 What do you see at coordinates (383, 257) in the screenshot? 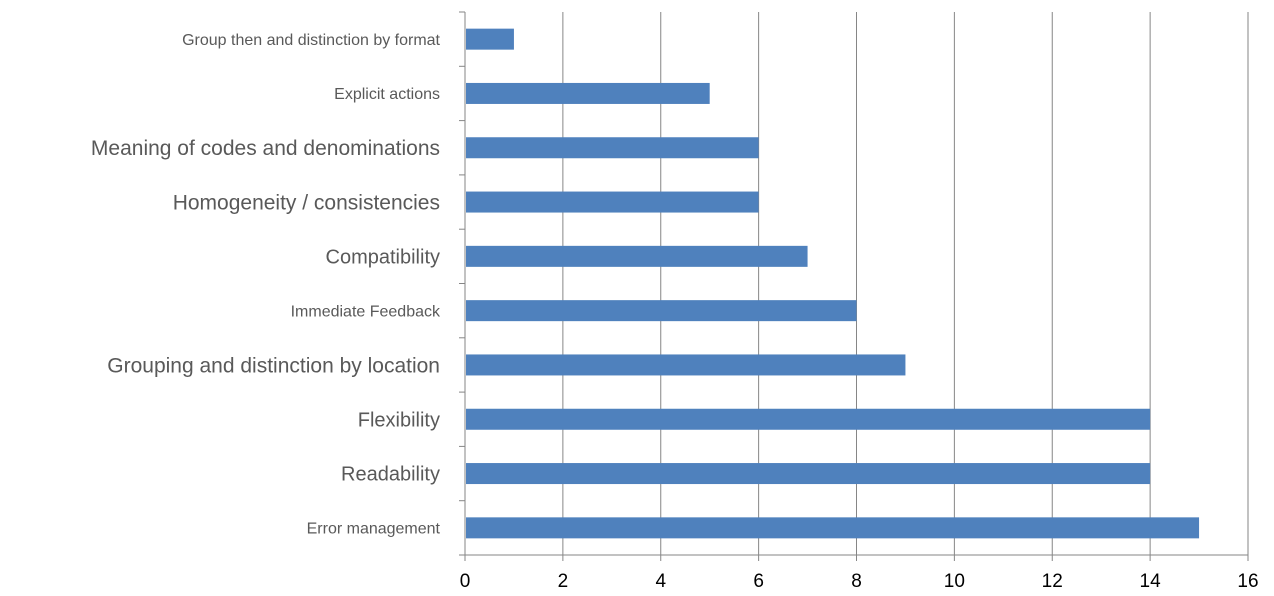
I see `category-label: Compatibility` at bounding box center [383, 257].